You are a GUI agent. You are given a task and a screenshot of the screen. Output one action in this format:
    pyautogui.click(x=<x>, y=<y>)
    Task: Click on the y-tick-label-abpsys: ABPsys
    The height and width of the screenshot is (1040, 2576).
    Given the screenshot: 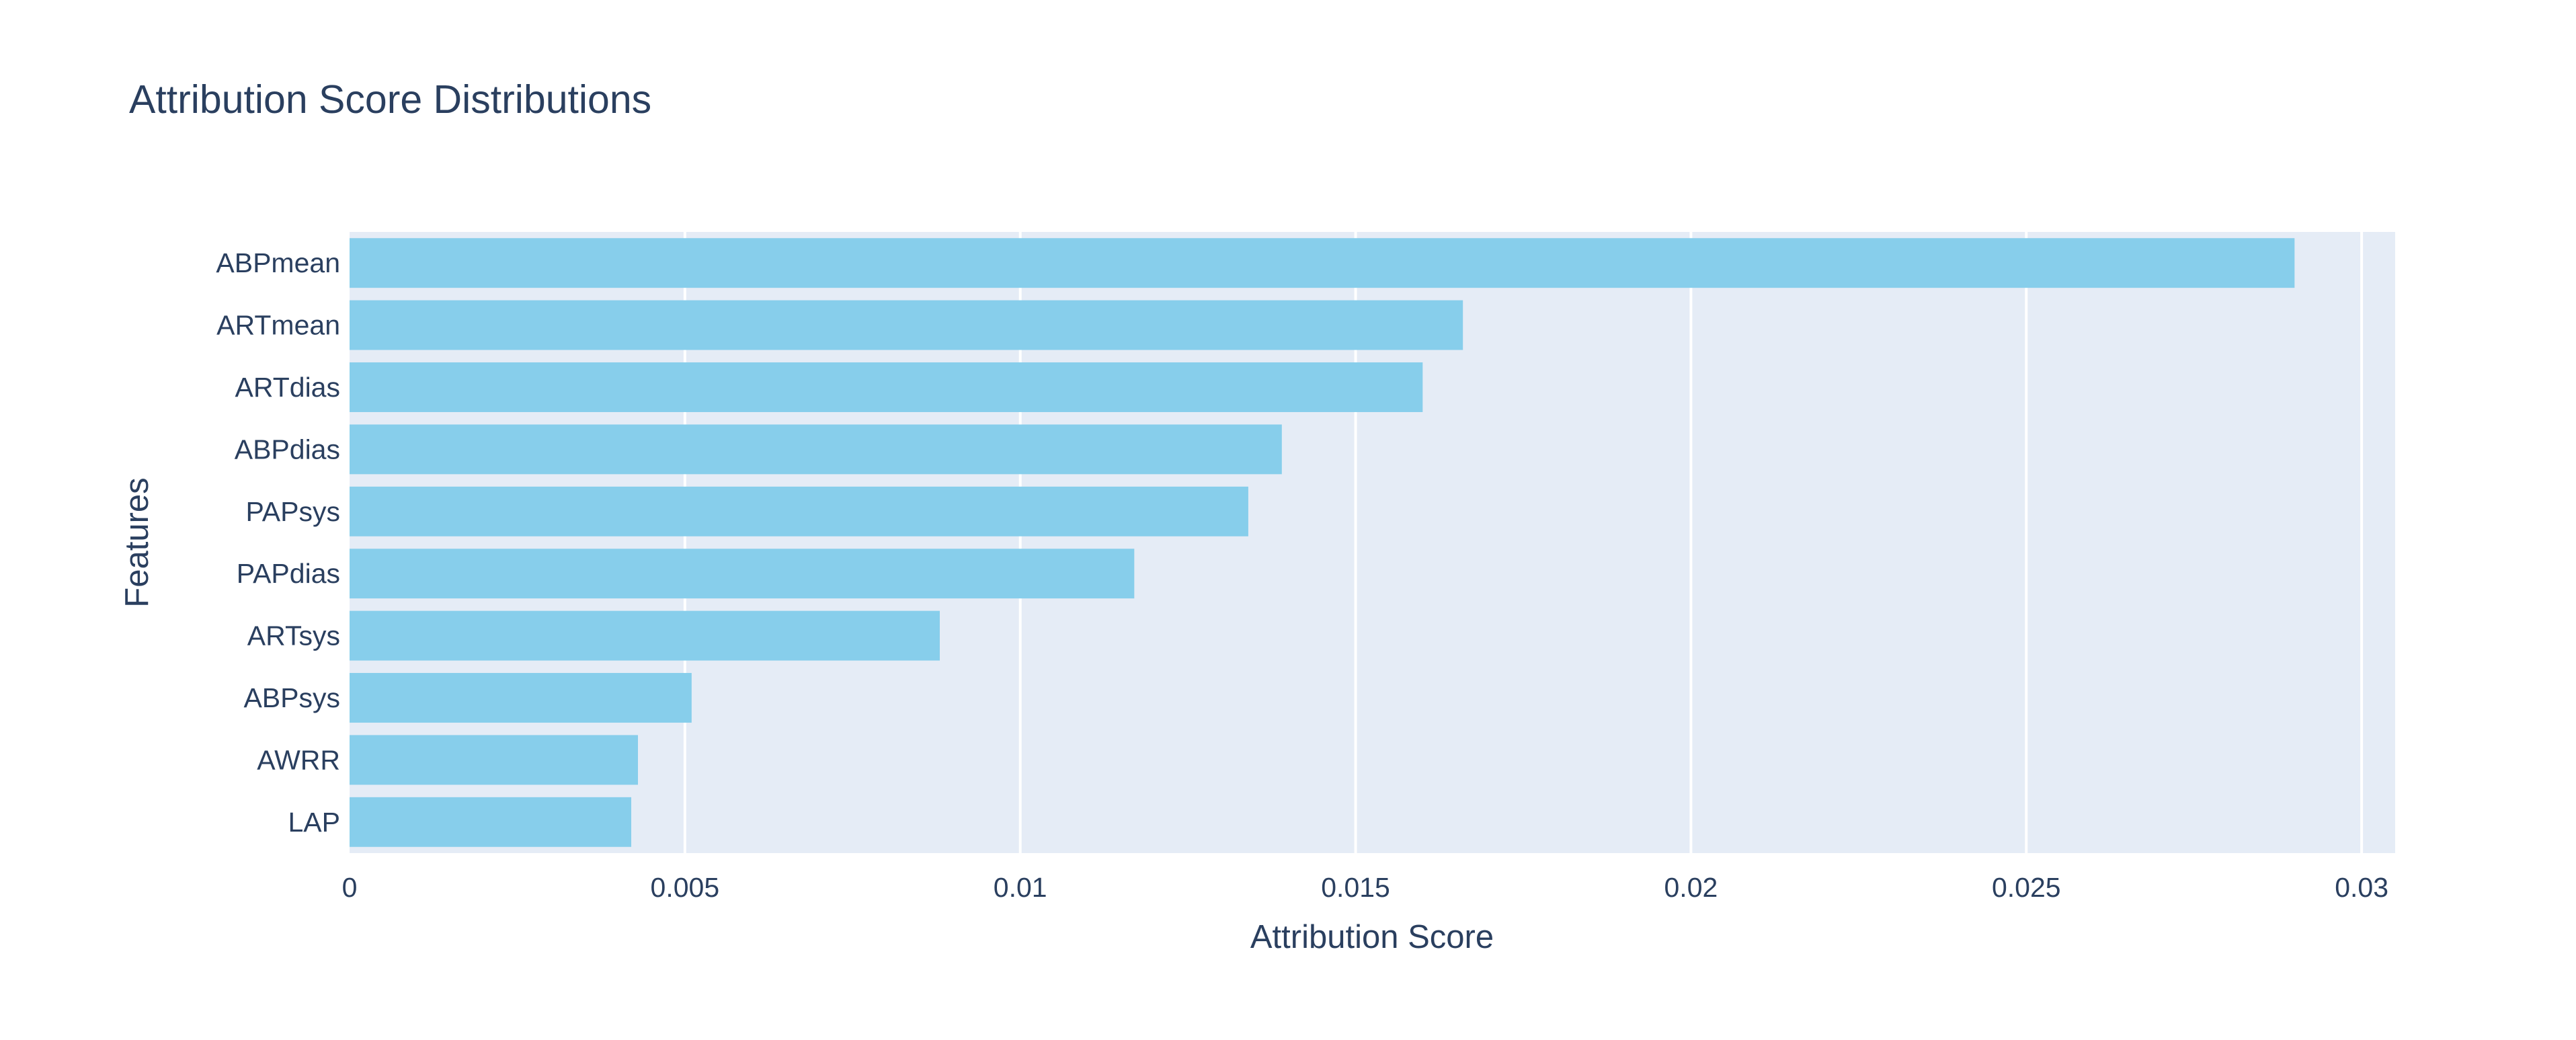 What is the action you would take?
    pyautogui.click(x=291, y=697)
    